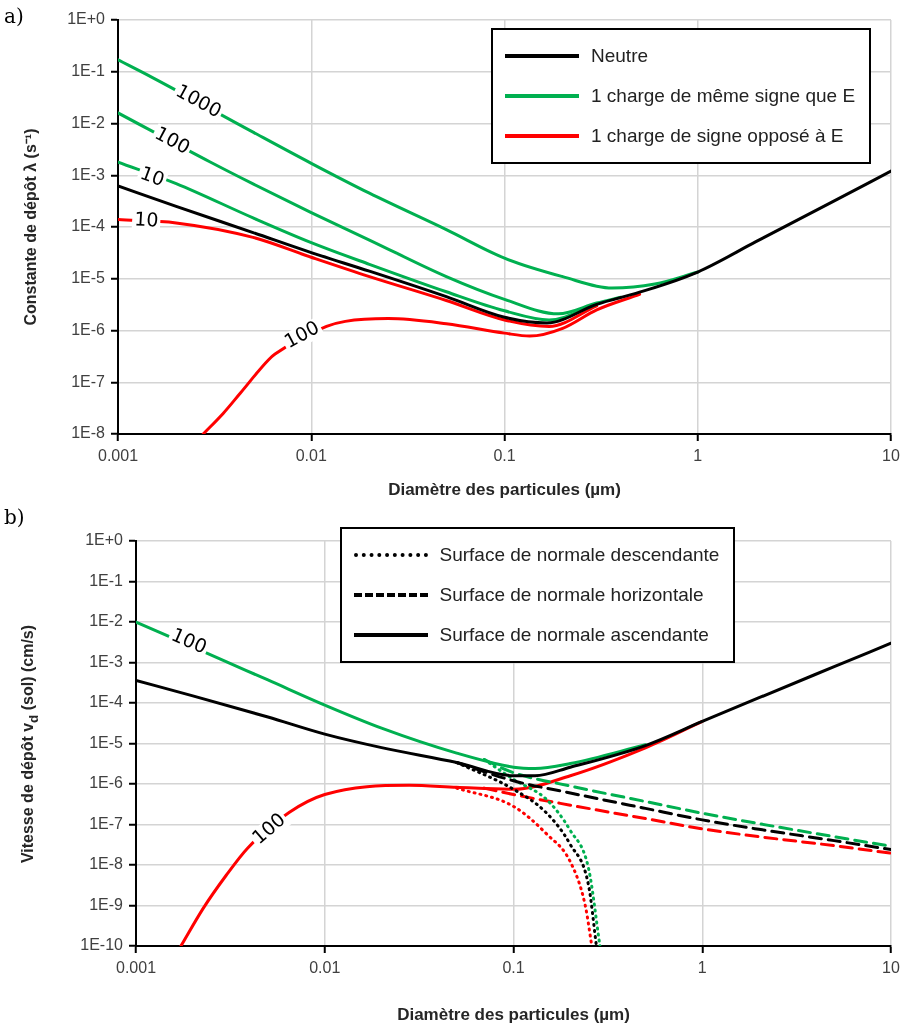 This screenshot has width=908, height=1030. Describe the element at coordinates (571, 595) in the screenshot. I see `legend-label: Surface de normale horizontale` at that location.